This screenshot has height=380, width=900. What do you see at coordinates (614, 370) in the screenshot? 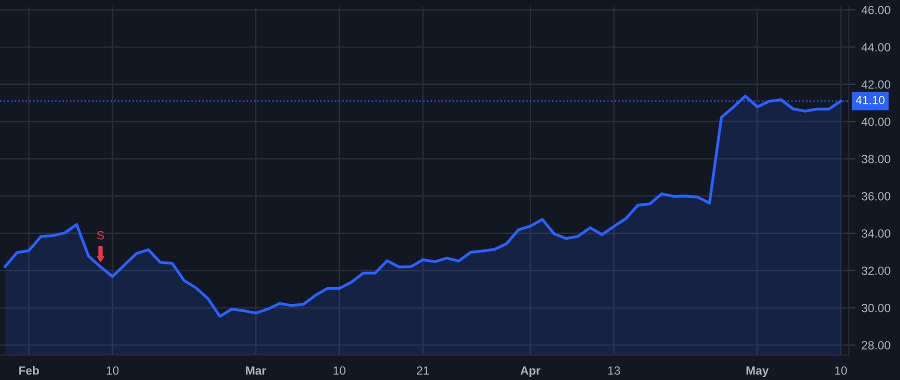
I see `x-tick-label: 13` at bounding box center [614, 370].